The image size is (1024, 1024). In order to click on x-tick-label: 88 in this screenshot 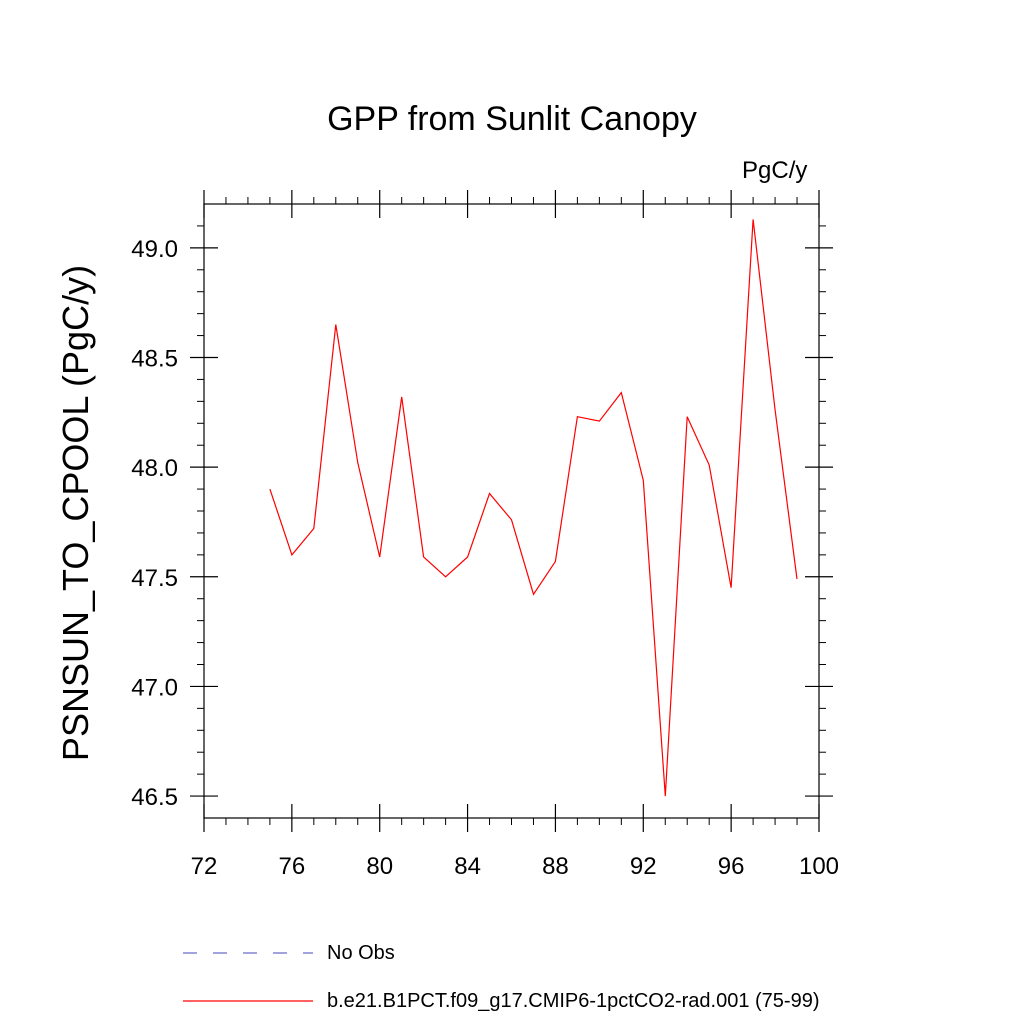, I will do `click(555, 866)`.